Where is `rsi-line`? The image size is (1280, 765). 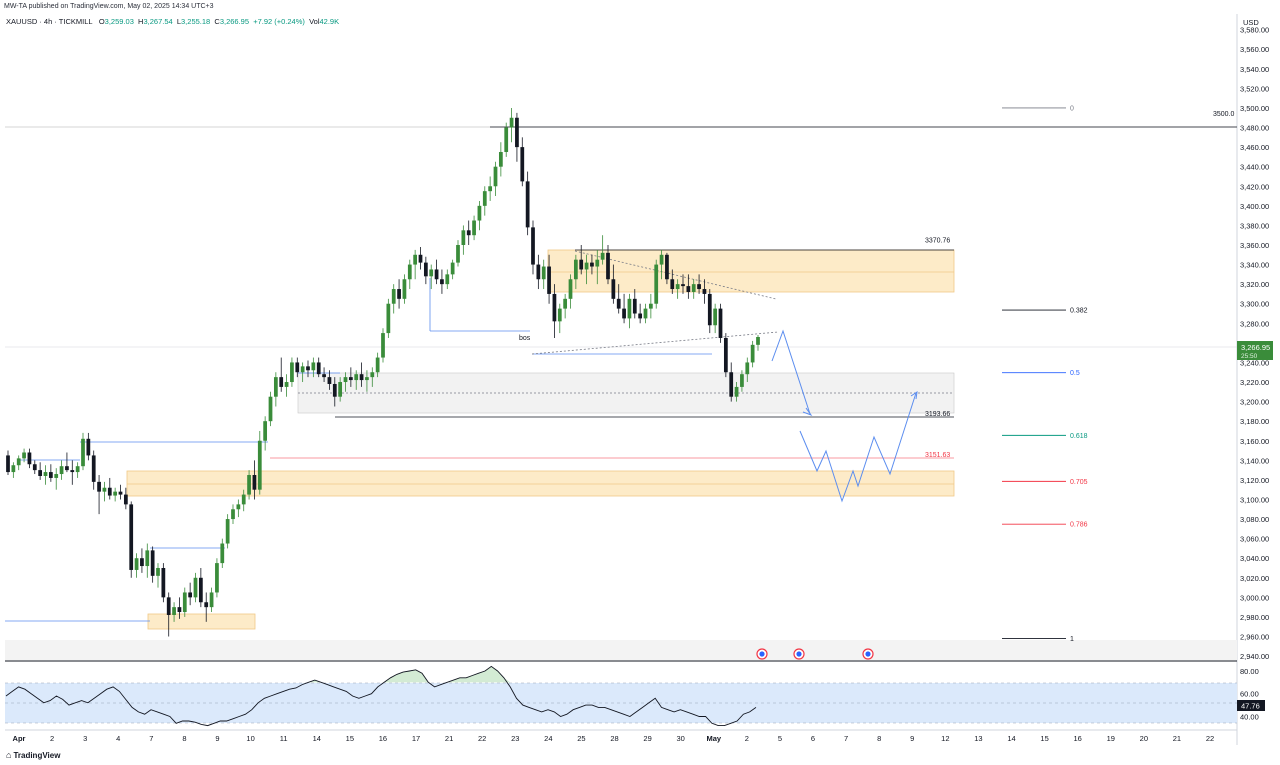
rsi-line is located at coordinates (381, 696).